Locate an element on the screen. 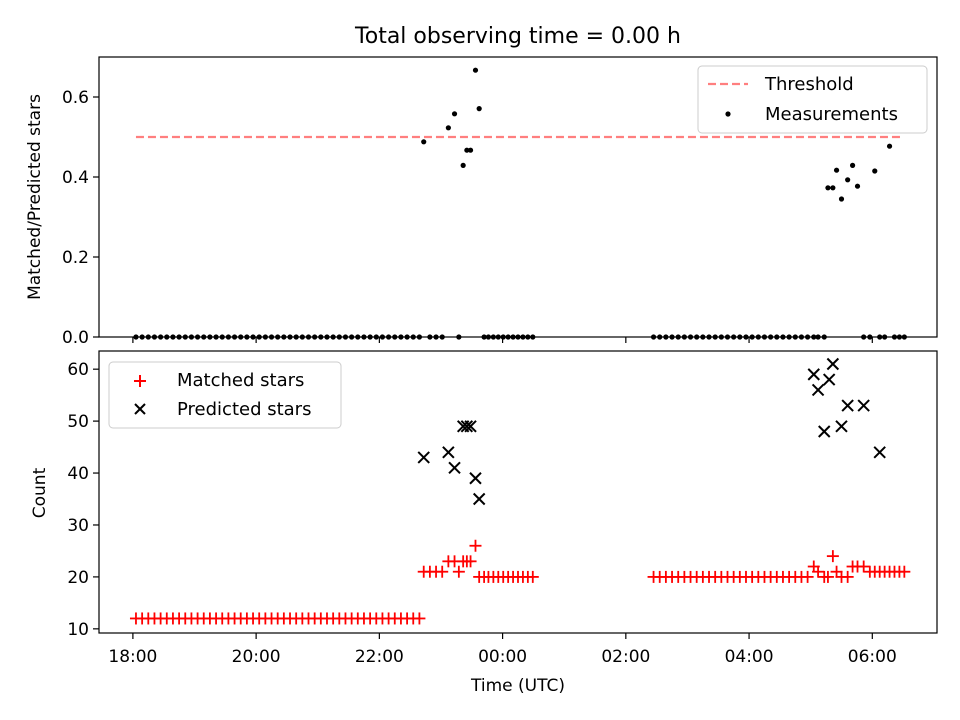 The width and height of the screenshot is (960, 720). top-y-label: Matched/Predicted stars is located at coordinates (35, 197).